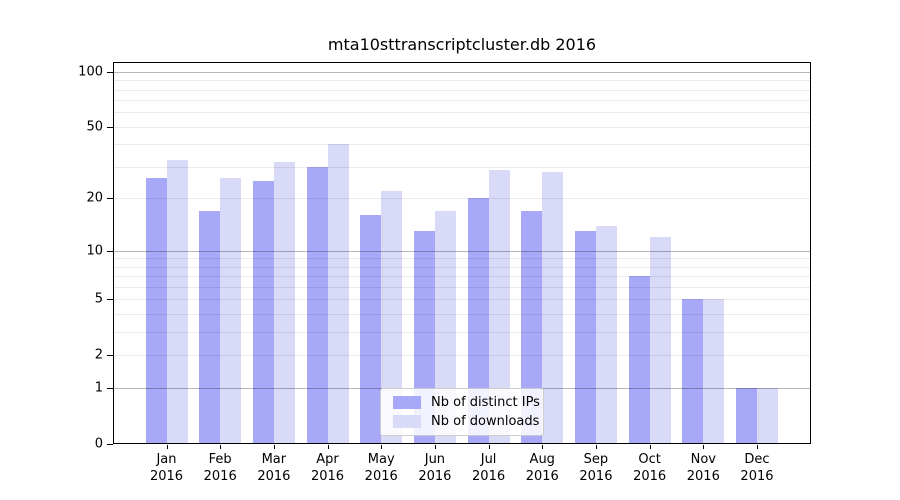 The image size is (900, 500). Describe the element at coordinates (650, 447) in the screenshot. I see `x-tick-mark-oct` at that location.